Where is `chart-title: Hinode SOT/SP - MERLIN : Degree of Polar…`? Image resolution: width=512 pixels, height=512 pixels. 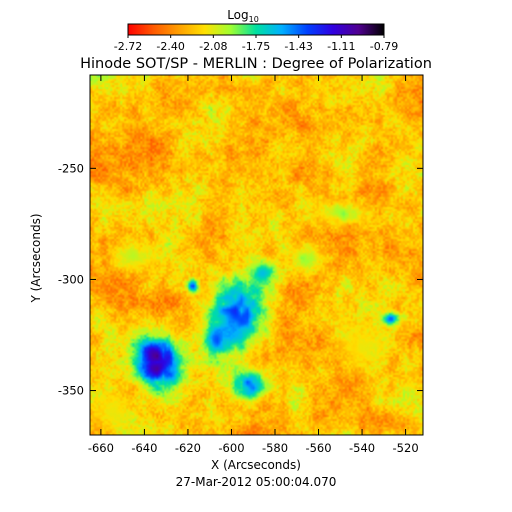
chart-title: Hinode SOT/SP - MERLIN : Degree of Polar… is located at coordinates (256, 64).